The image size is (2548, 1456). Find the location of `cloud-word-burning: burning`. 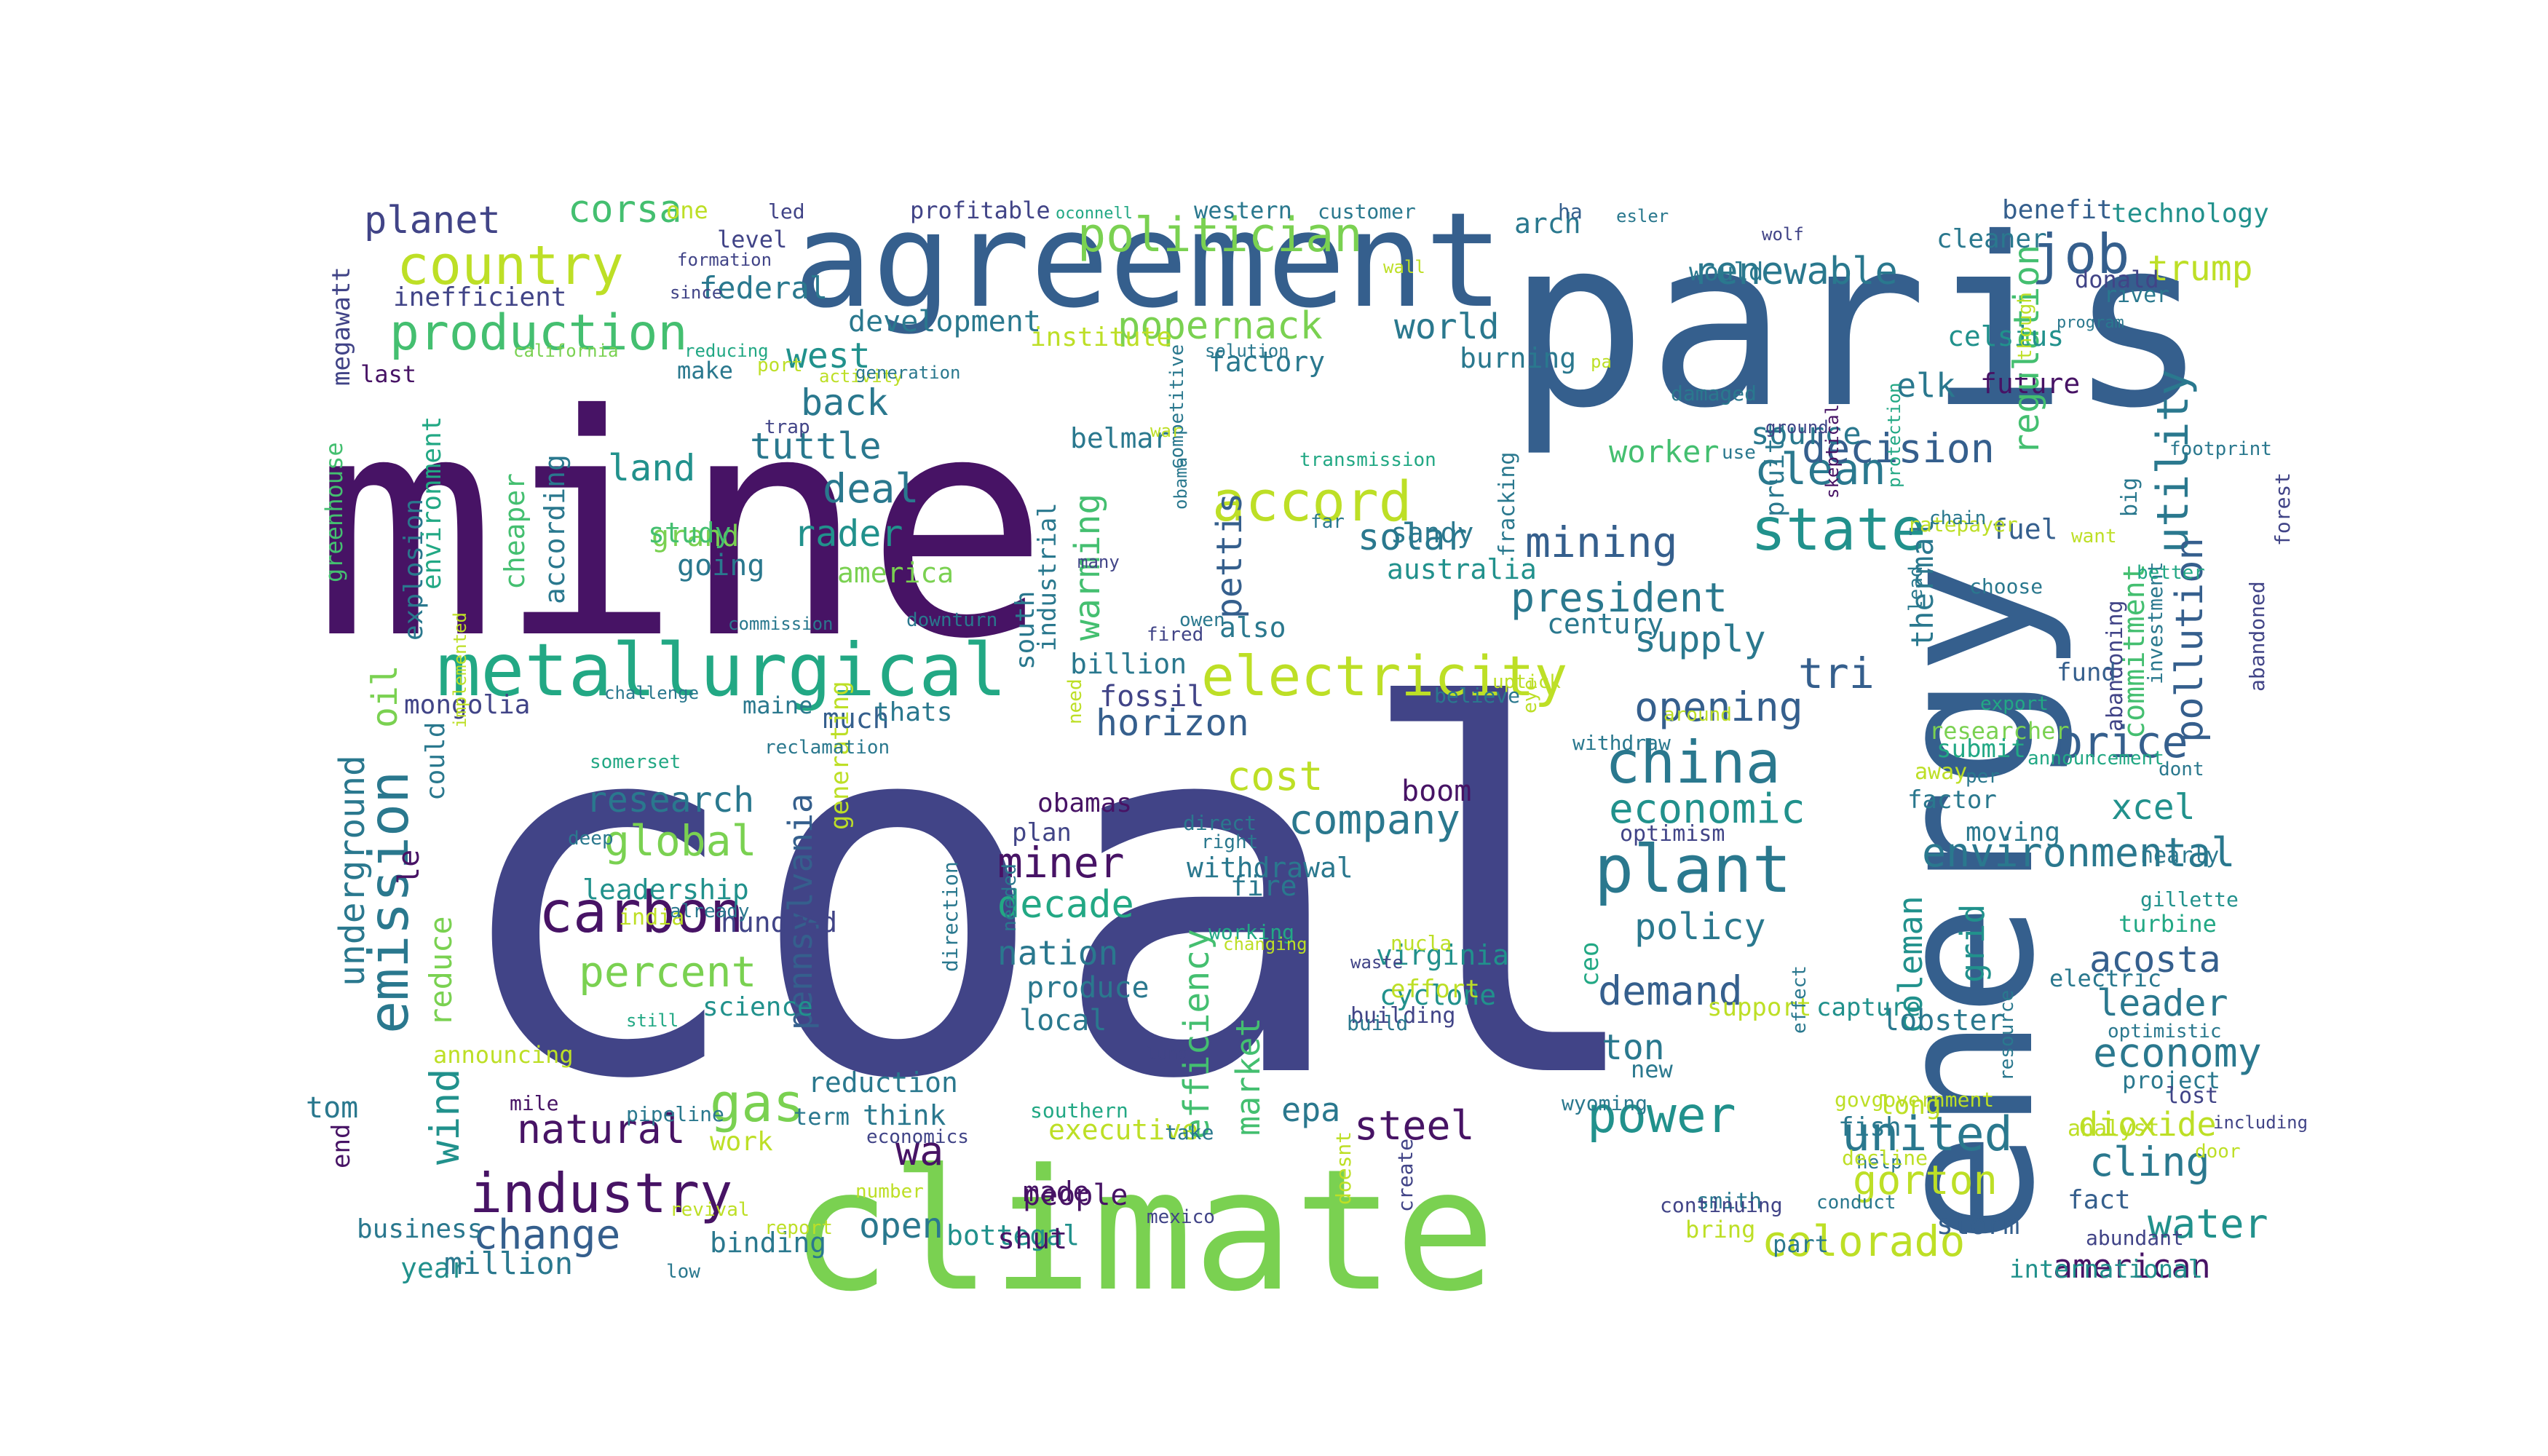

cloud-word-burning: burning is located at coordinates (1518, 358).